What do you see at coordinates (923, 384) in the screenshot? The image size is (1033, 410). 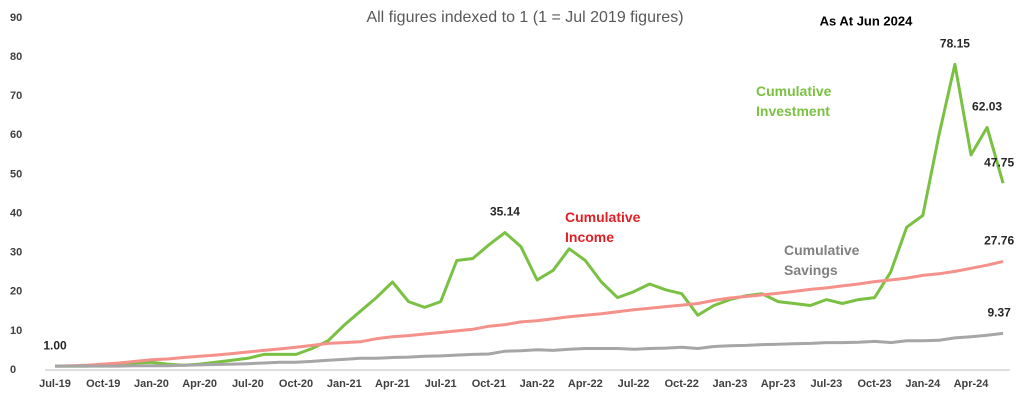 I see `x-tick-label: Jan-24` at bounding box center [923, 384].